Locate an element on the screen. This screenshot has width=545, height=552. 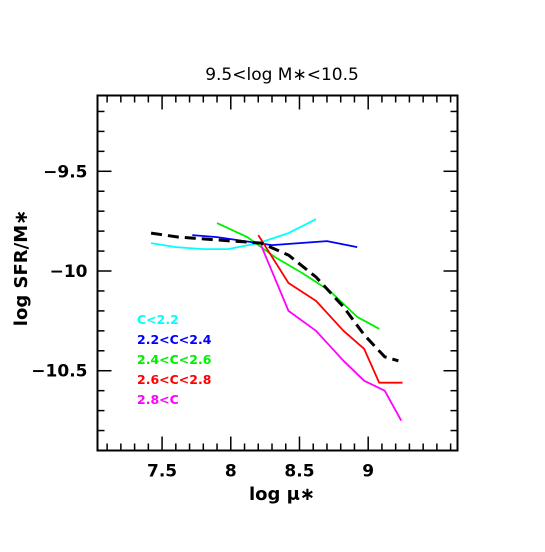
x-tick-labels: 7.5 8 8.5 9 is located at coordinates (260, 472).